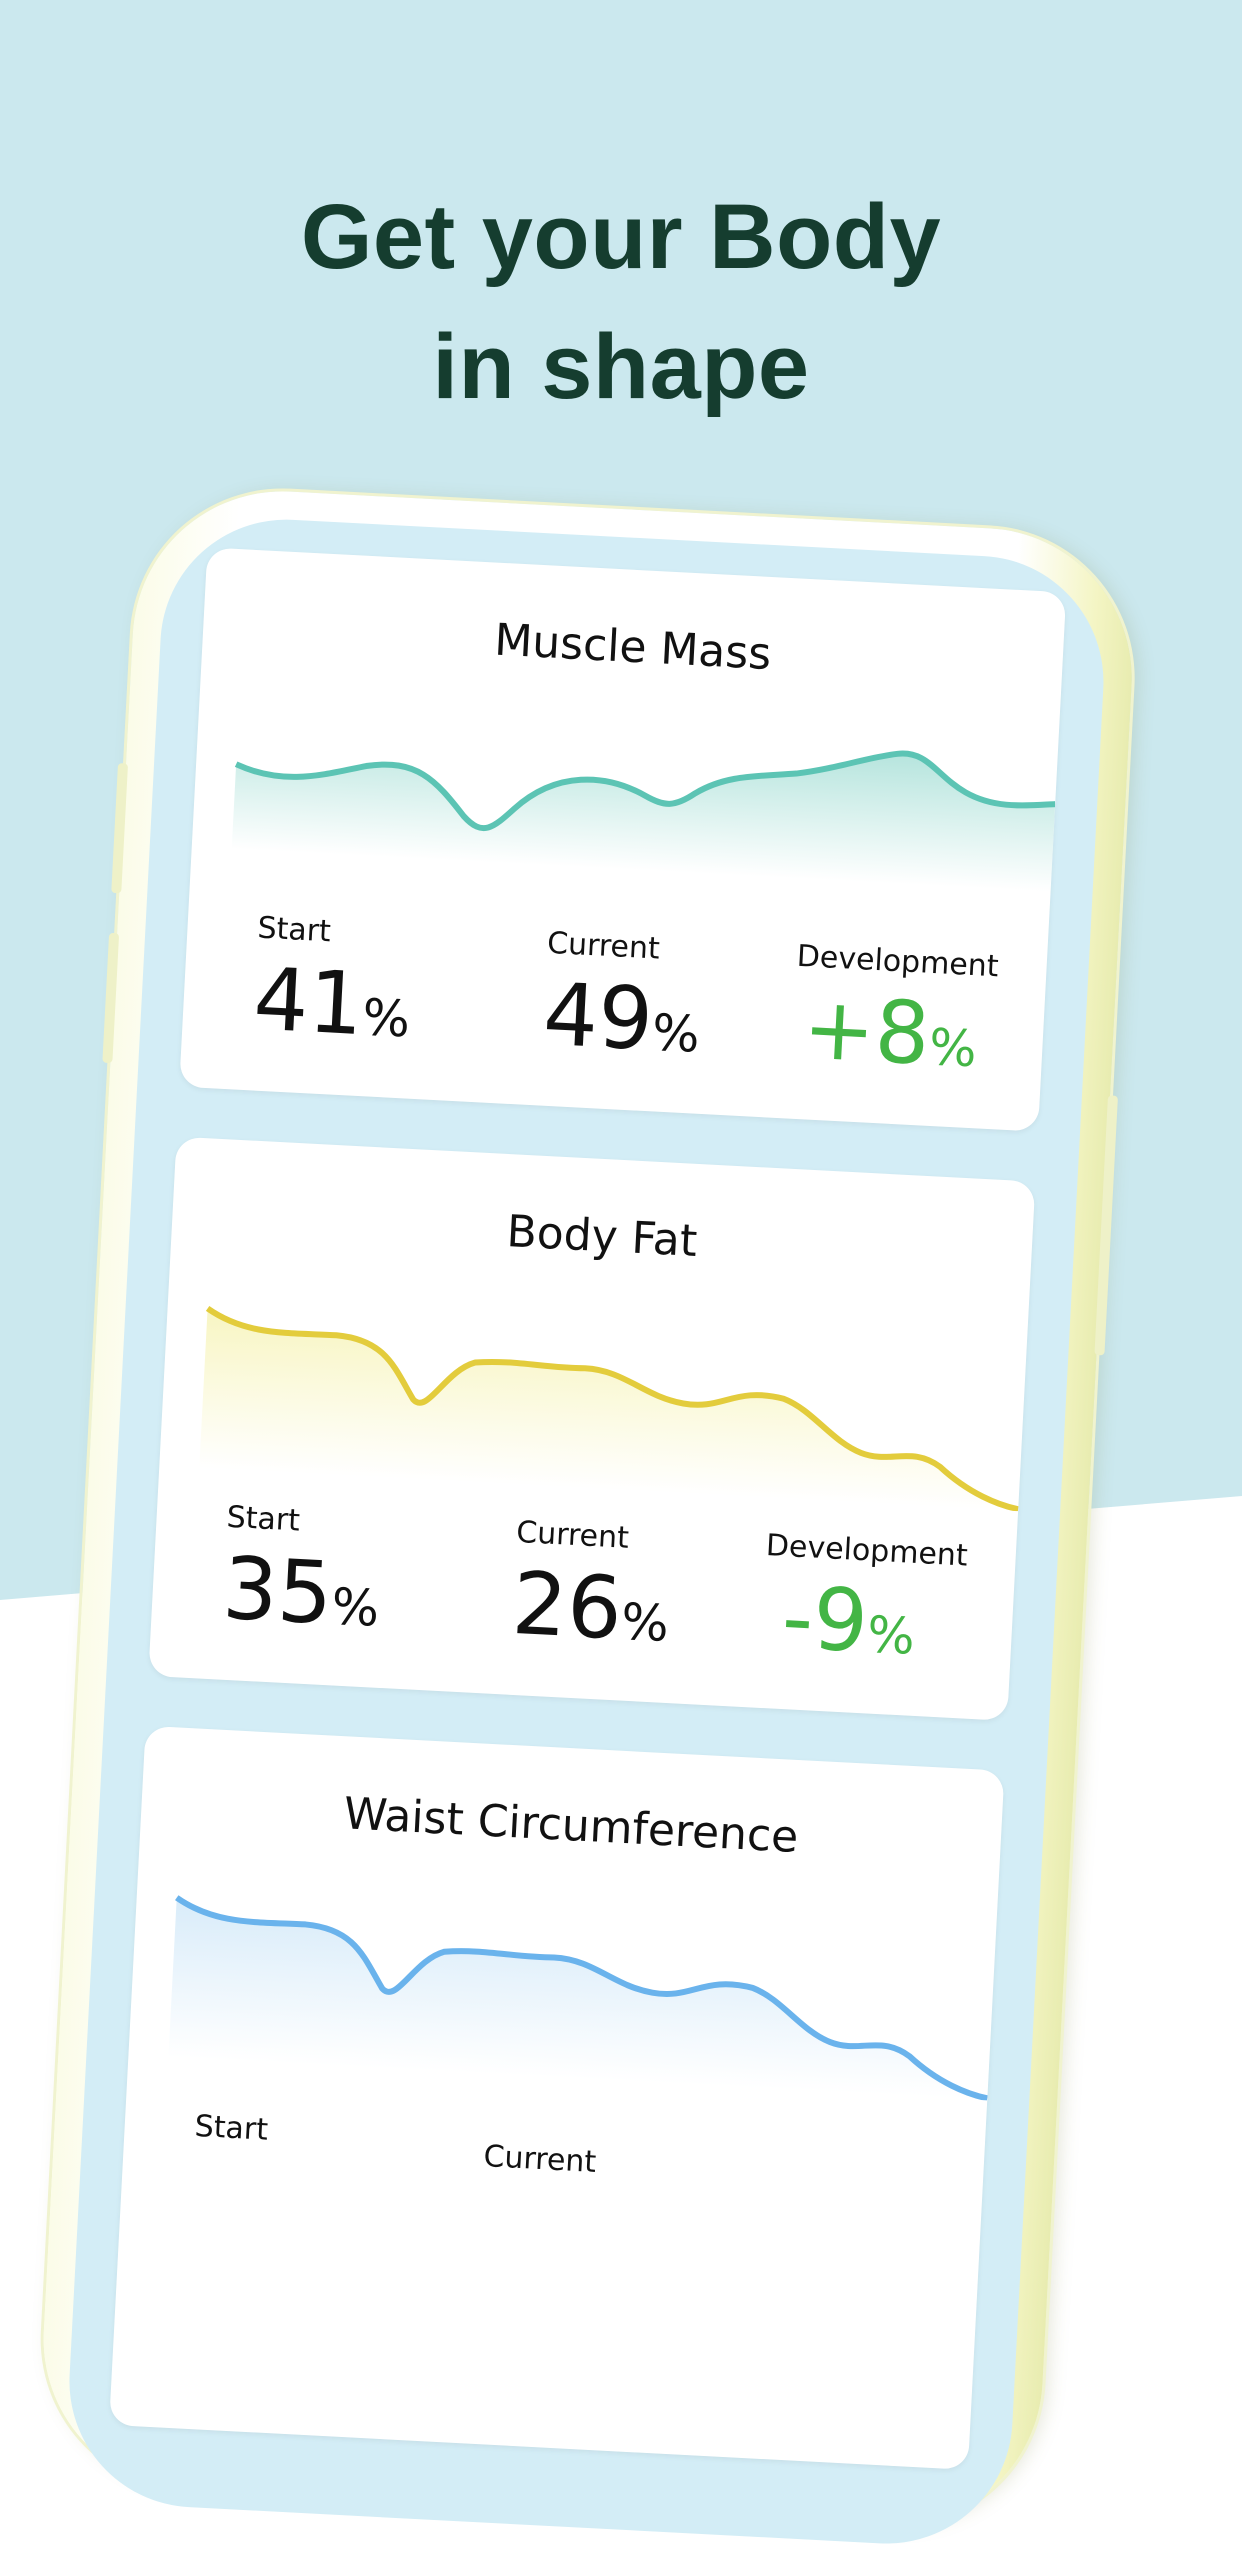  Describe the element at coordinates (621, 1017) in the screenshot. I see `stat-value: 49%` at that location.